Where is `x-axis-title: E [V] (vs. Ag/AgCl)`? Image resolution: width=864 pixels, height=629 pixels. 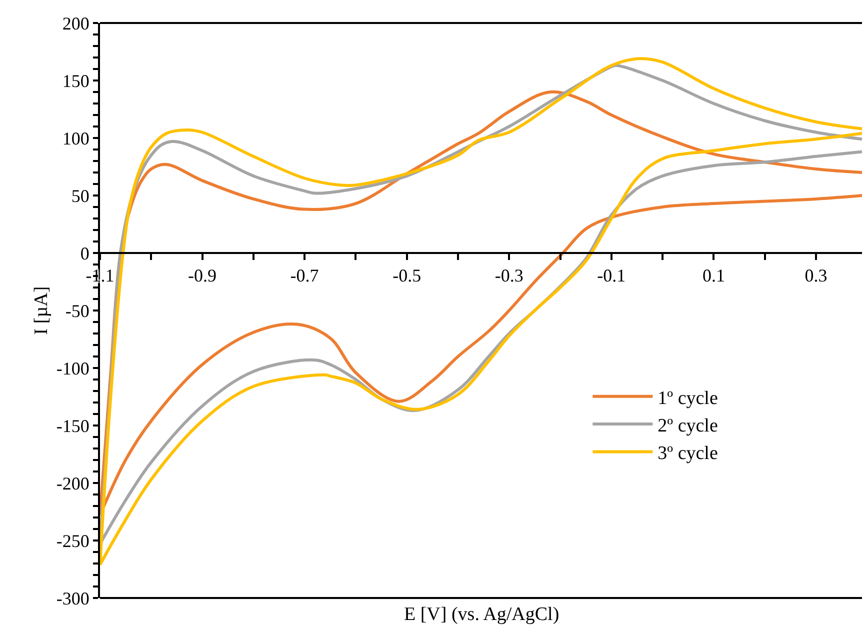
x-axis-title: E [V] (vs. Ag/AgCl) is located at coordinates (482, 614).